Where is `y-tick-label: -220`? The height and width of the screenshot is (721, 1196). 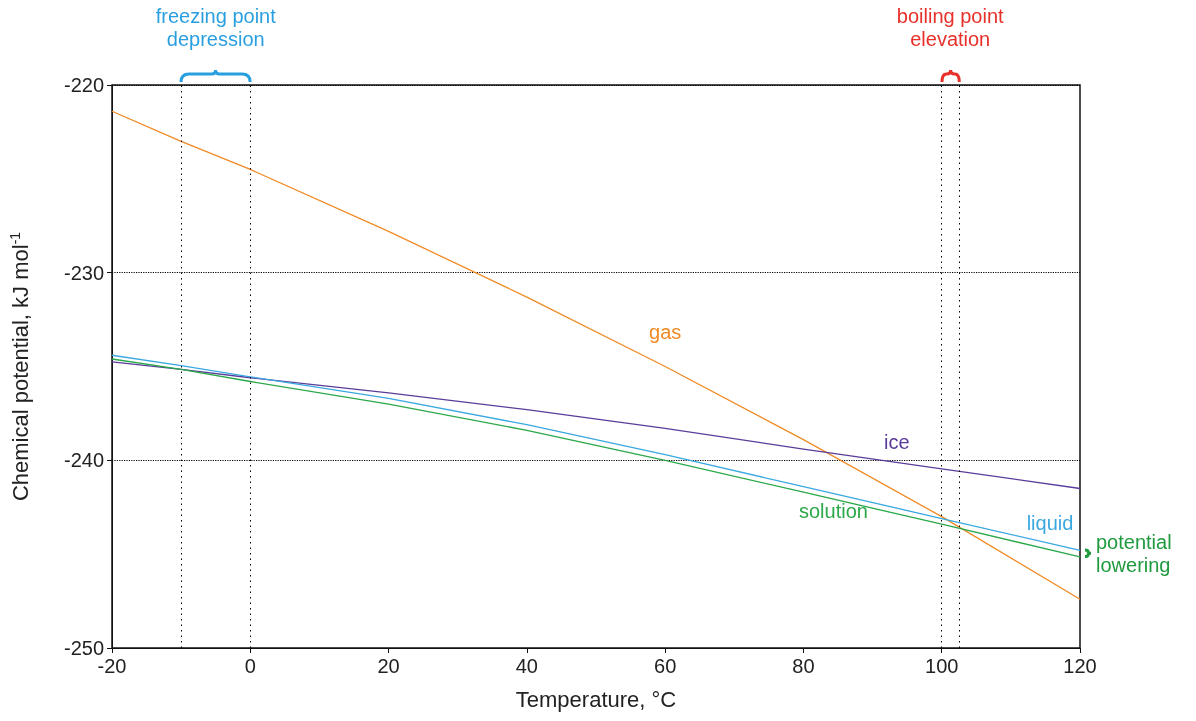 y-tick-label: -220 is located at coordinates (83, 85).